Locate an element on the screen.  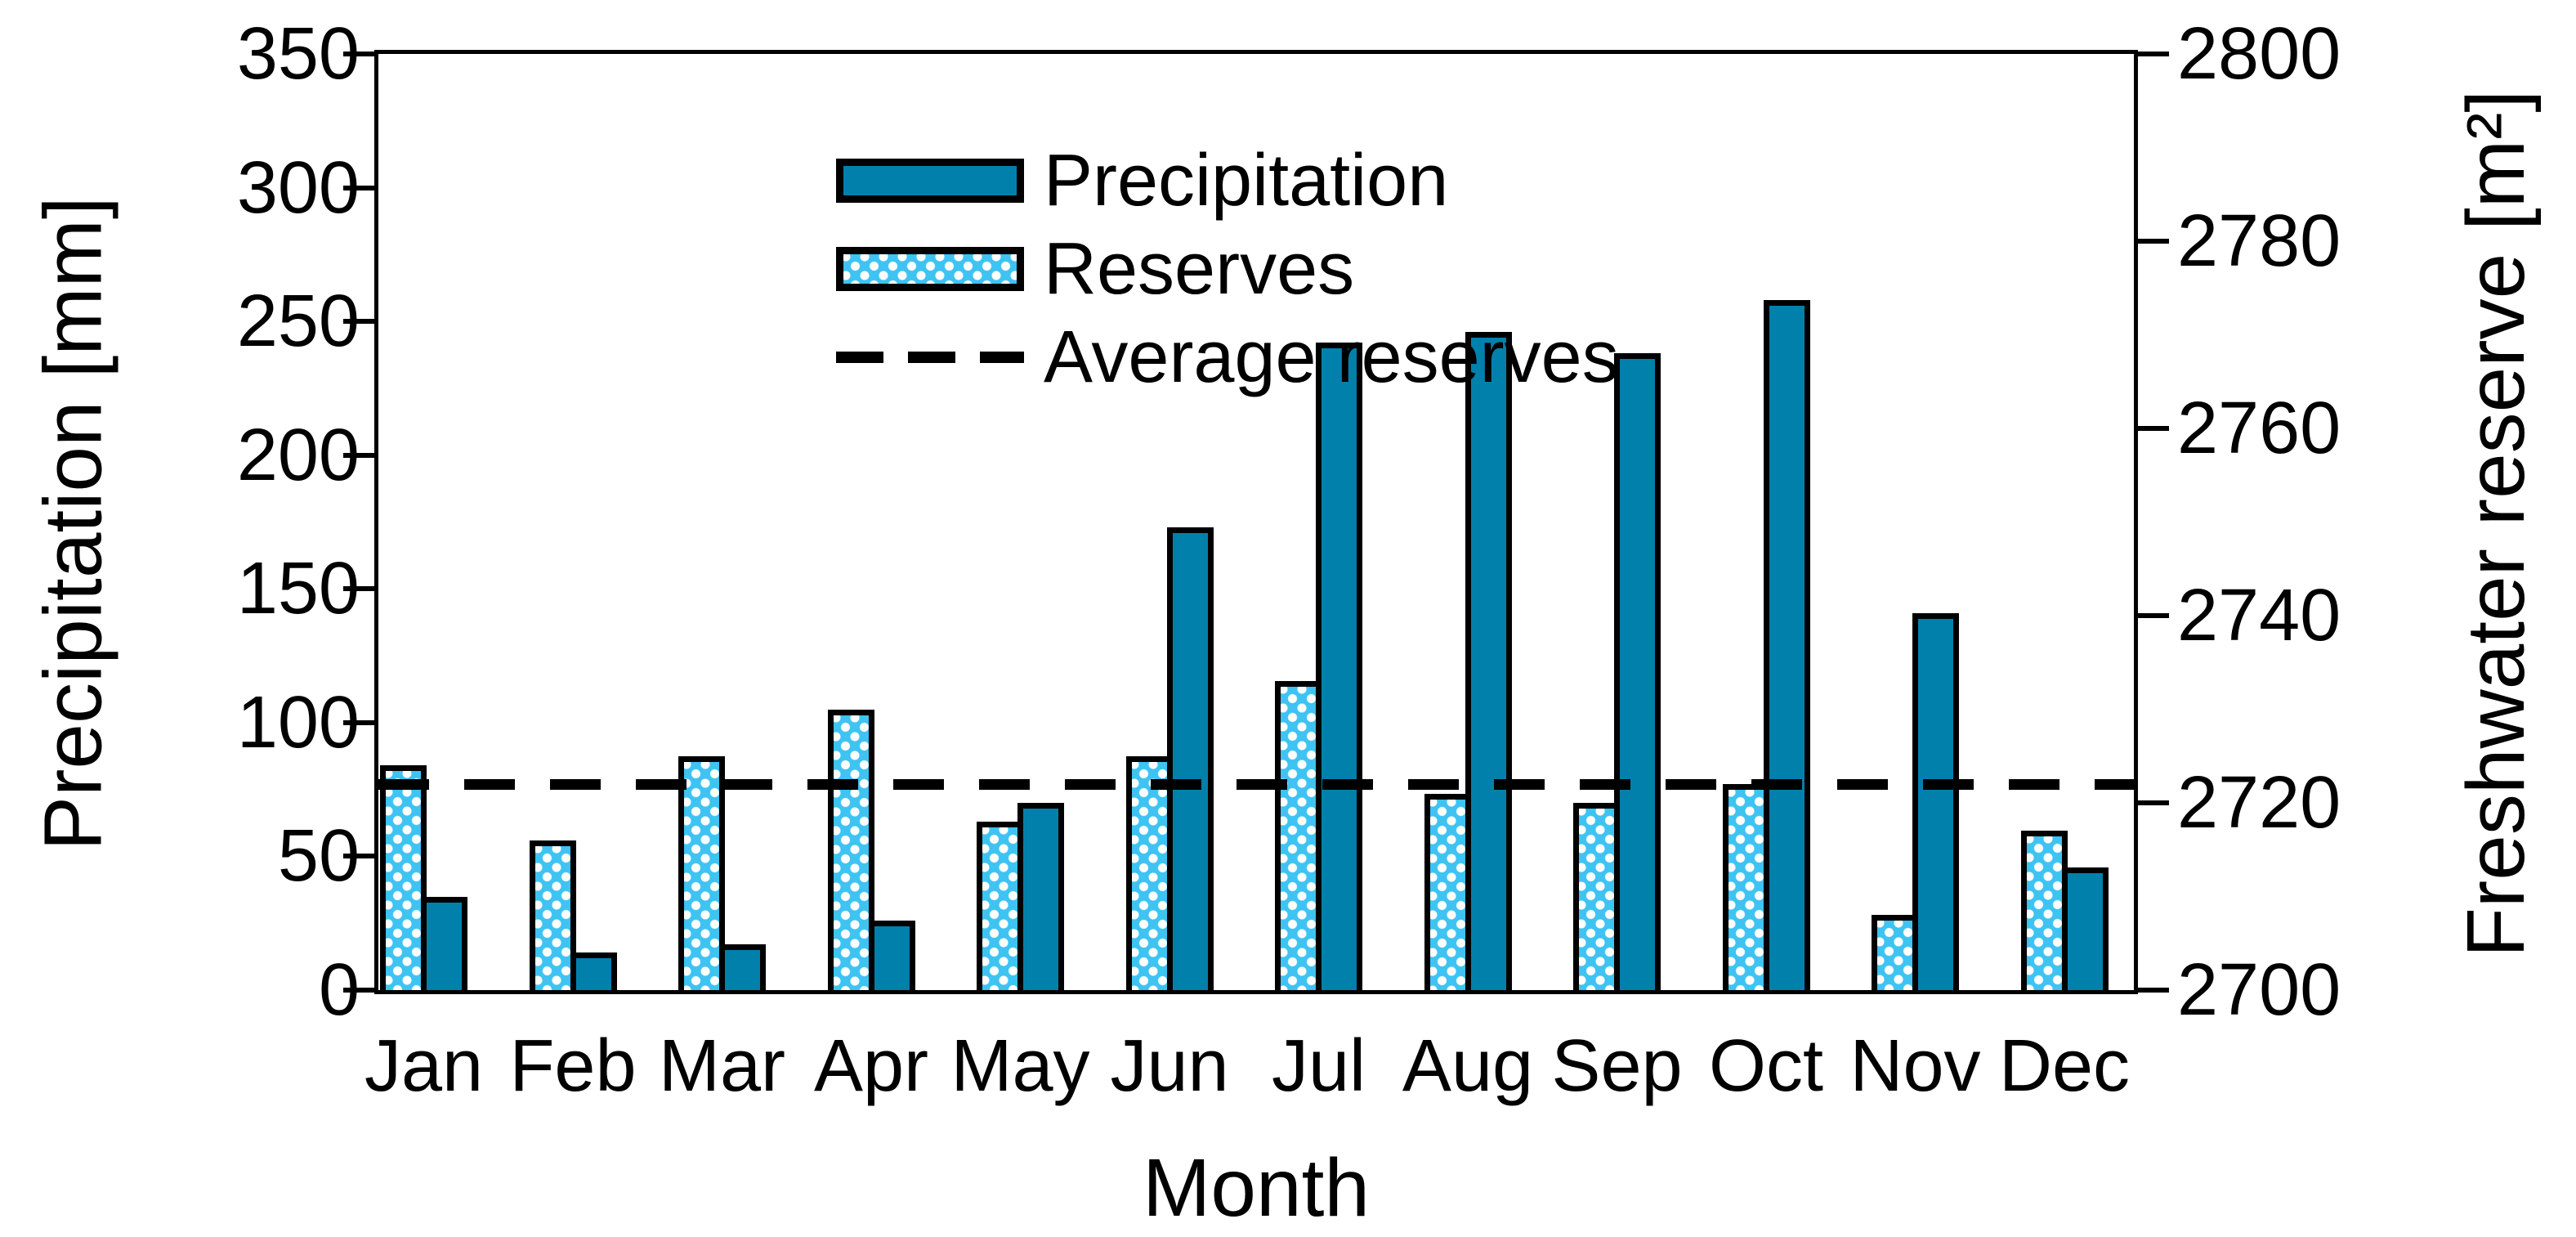
precipitation-bar-mar is located at coordinates (742, 967).